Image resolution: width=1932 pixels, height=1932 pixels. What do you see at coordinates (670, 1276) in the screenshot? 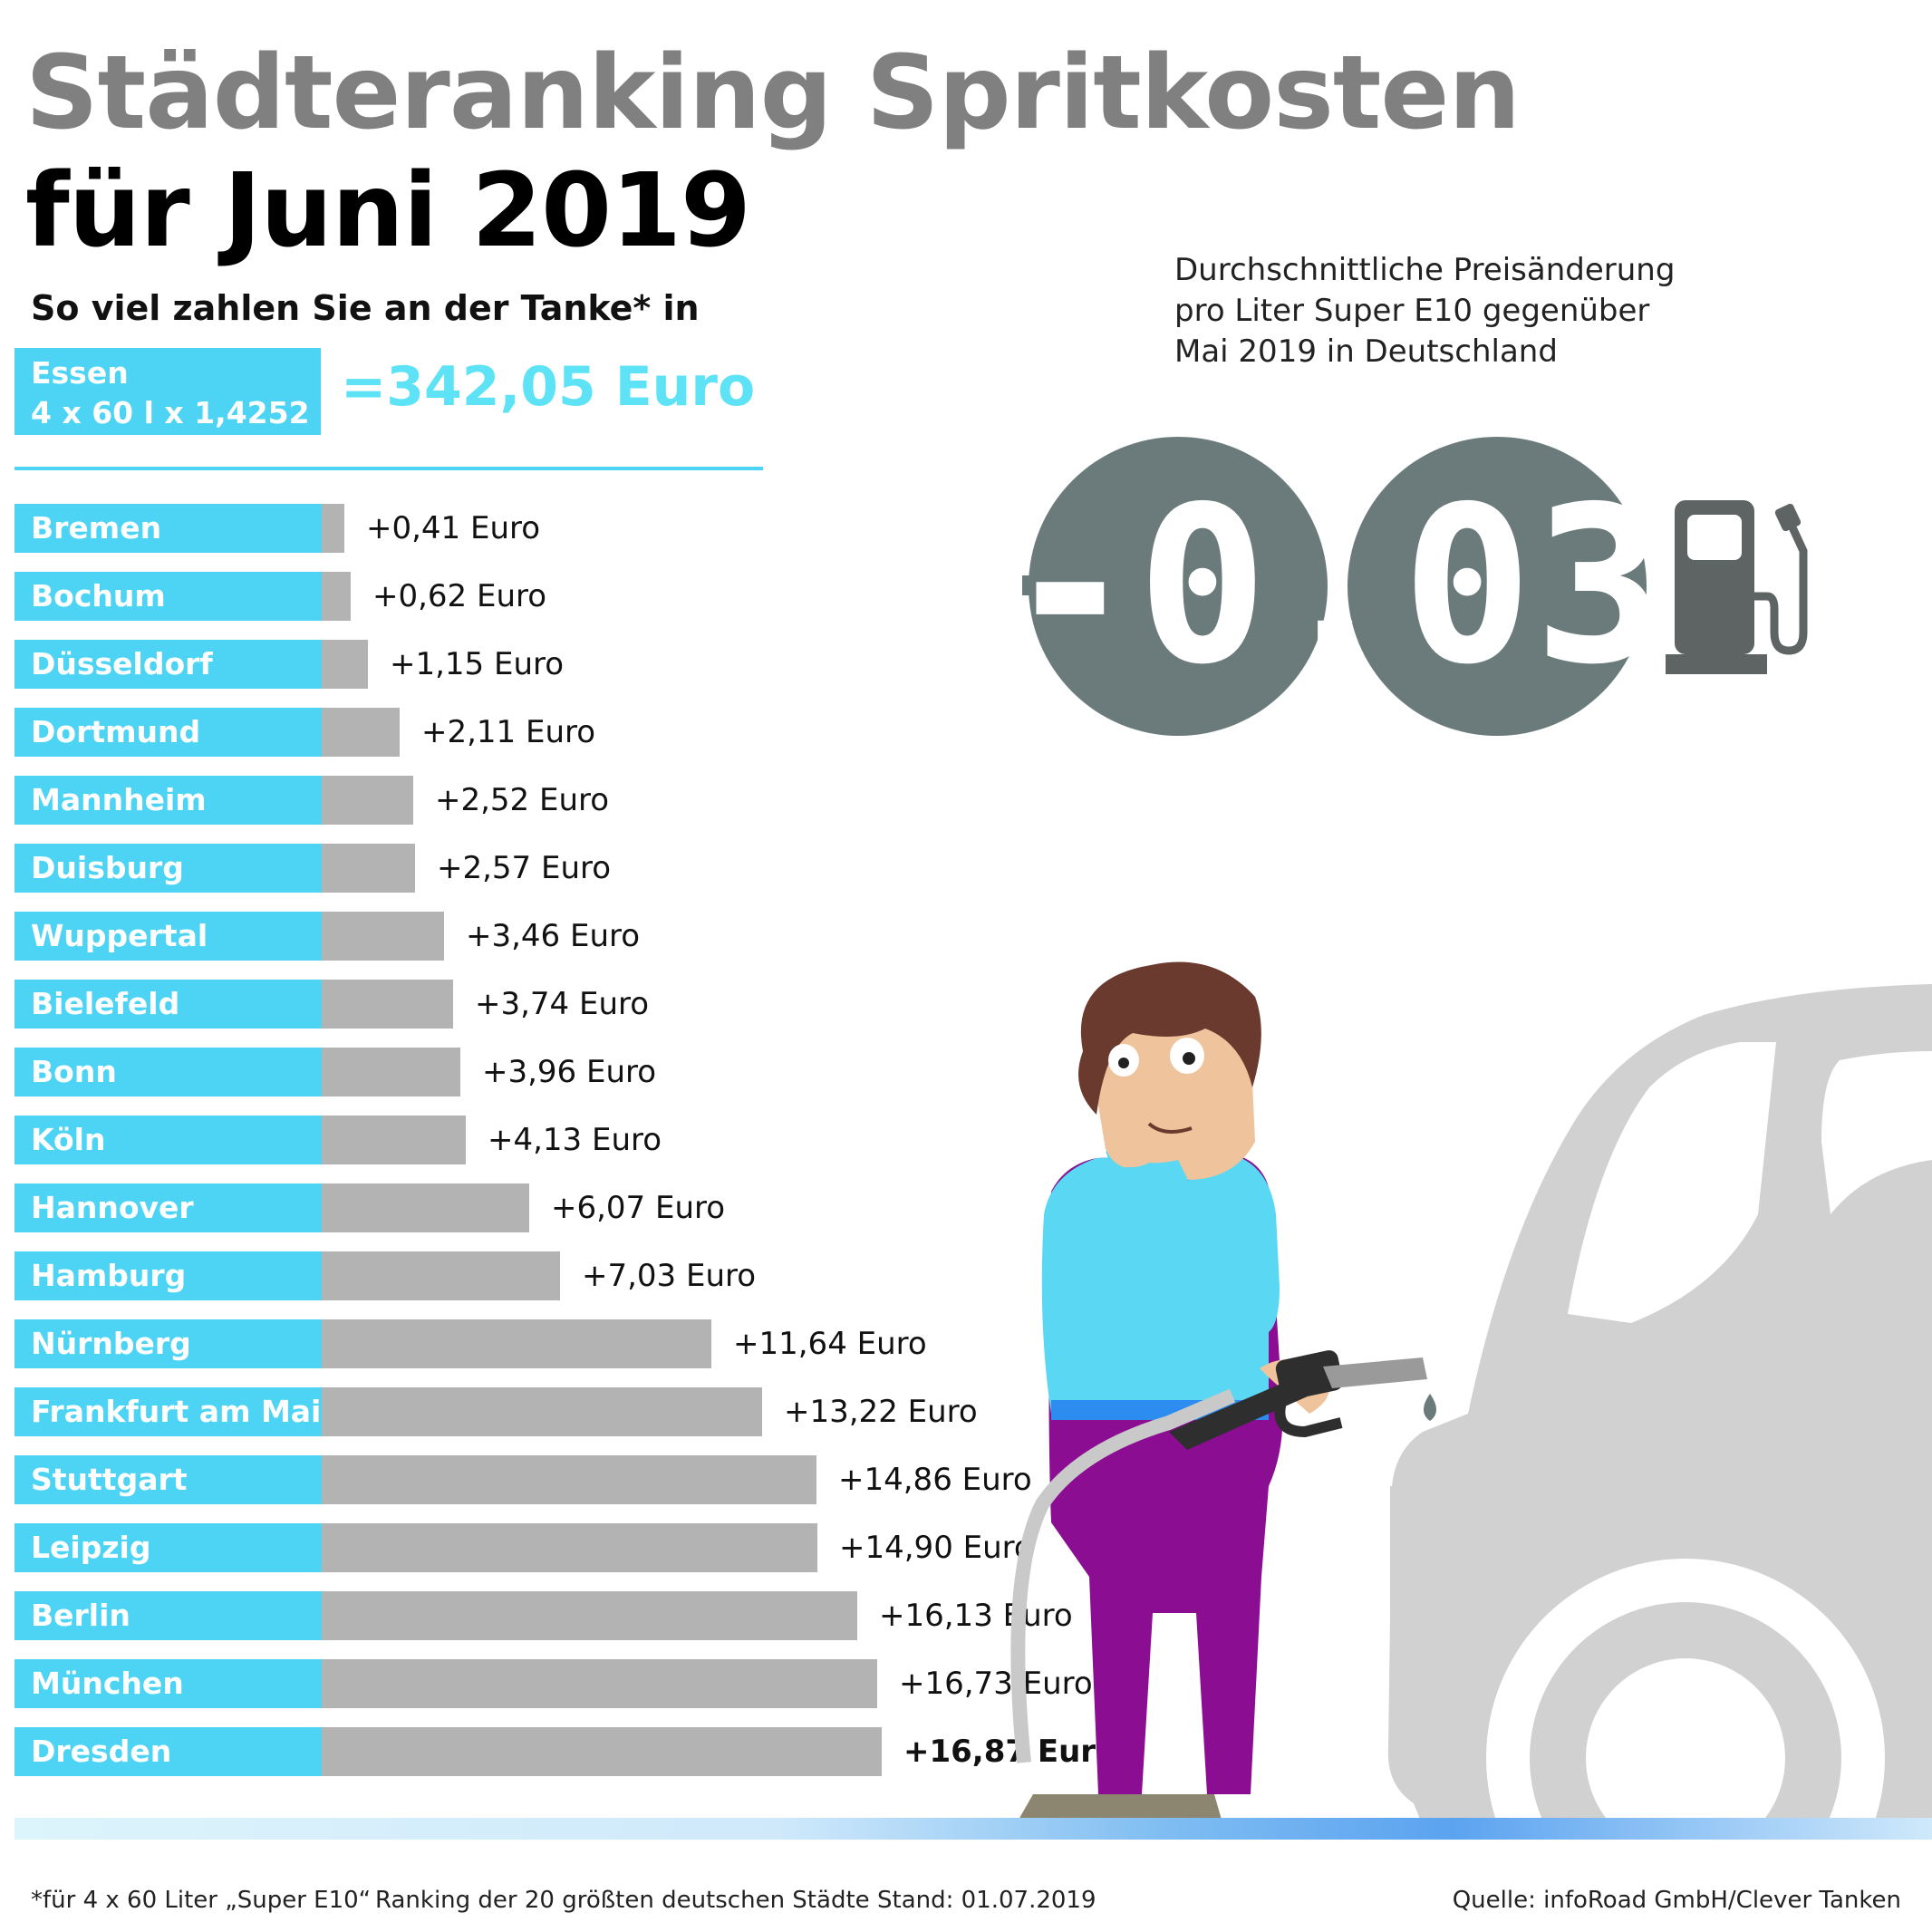
I see `value-label: +7,03 Euro` at bounding box center [670, 1276].